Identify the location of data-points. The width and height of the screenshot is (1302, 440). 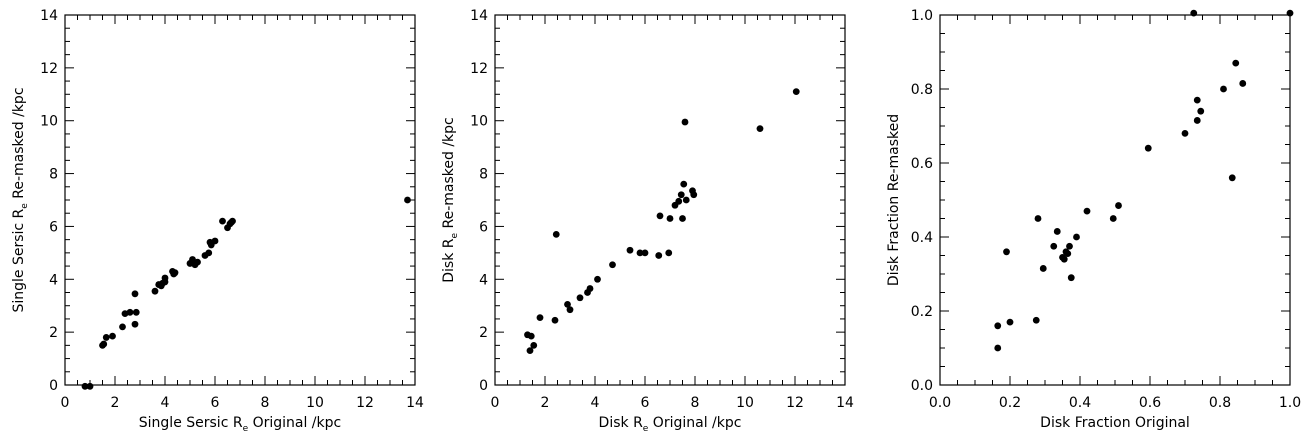
(662, 221).